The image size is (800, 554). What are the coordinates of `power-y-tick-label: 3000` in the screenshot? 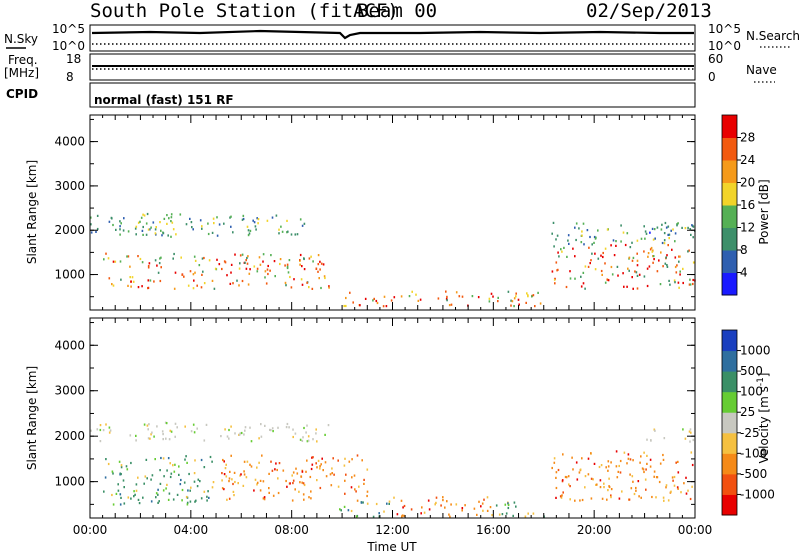 It's located at (69, 186).